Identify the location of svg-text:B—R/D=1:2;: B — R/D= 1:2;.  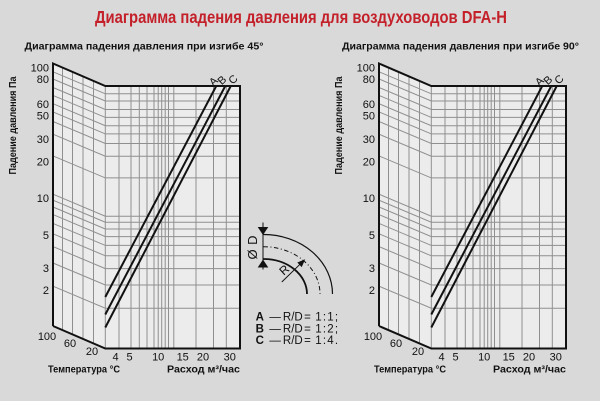
(297, 329).